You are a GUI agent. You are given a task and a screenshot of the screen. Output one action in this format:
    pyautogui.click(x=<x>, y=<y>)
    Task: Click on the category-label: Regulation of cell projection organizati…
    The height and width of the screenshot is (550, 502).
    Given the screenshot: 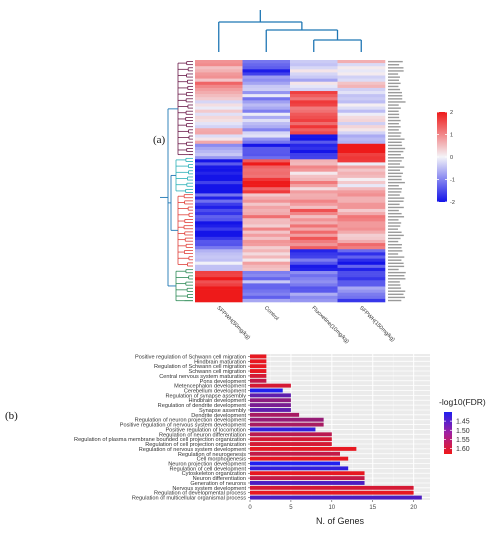 What is the action you would take?
    pyautogui.click(x=195, y=445)
    